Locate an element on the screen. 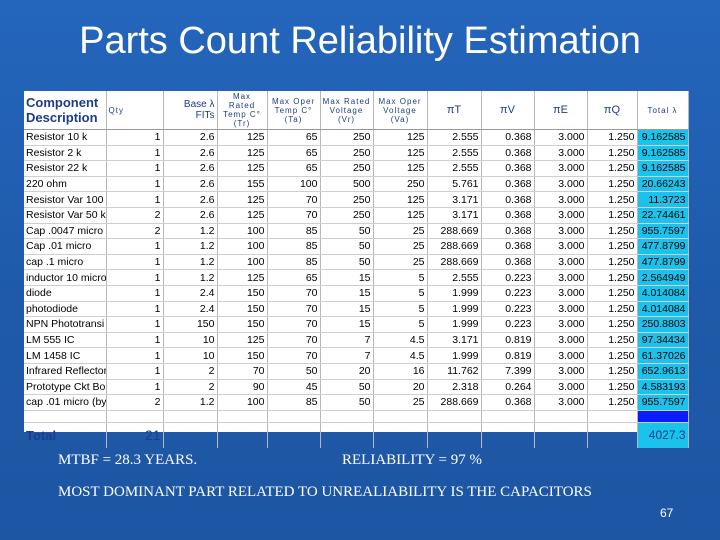  cell-oper-voltage: 4.5 is located at coordinates (400, 340).